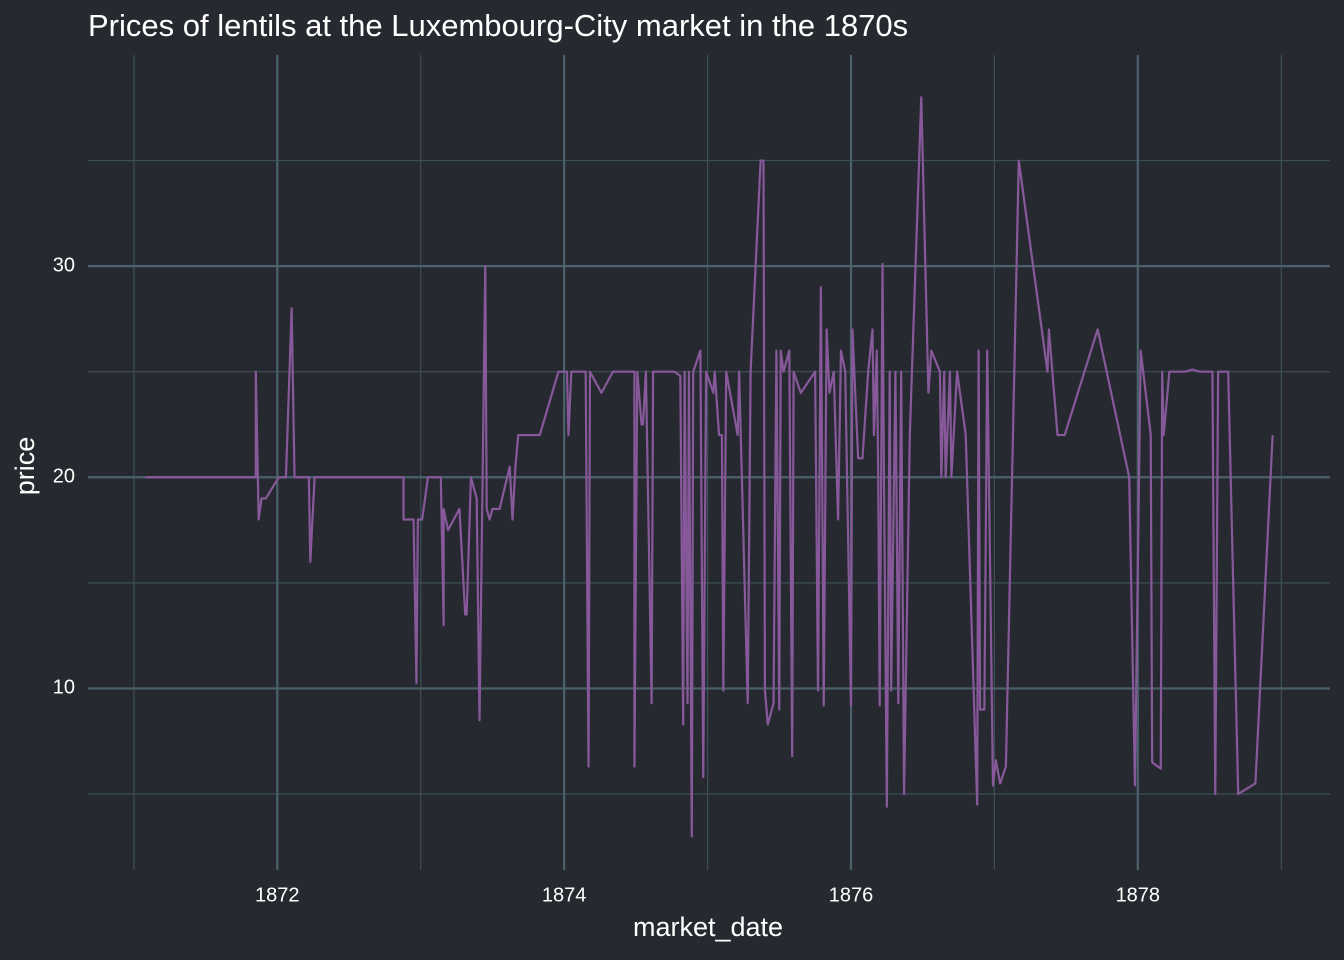 Image resolution: width=1344 pixels, height=960 pixels. What do you see at coordinates (64, 477) in the screenshot?
I see `y-tick-label: 20` at bounding box center [64, 477].